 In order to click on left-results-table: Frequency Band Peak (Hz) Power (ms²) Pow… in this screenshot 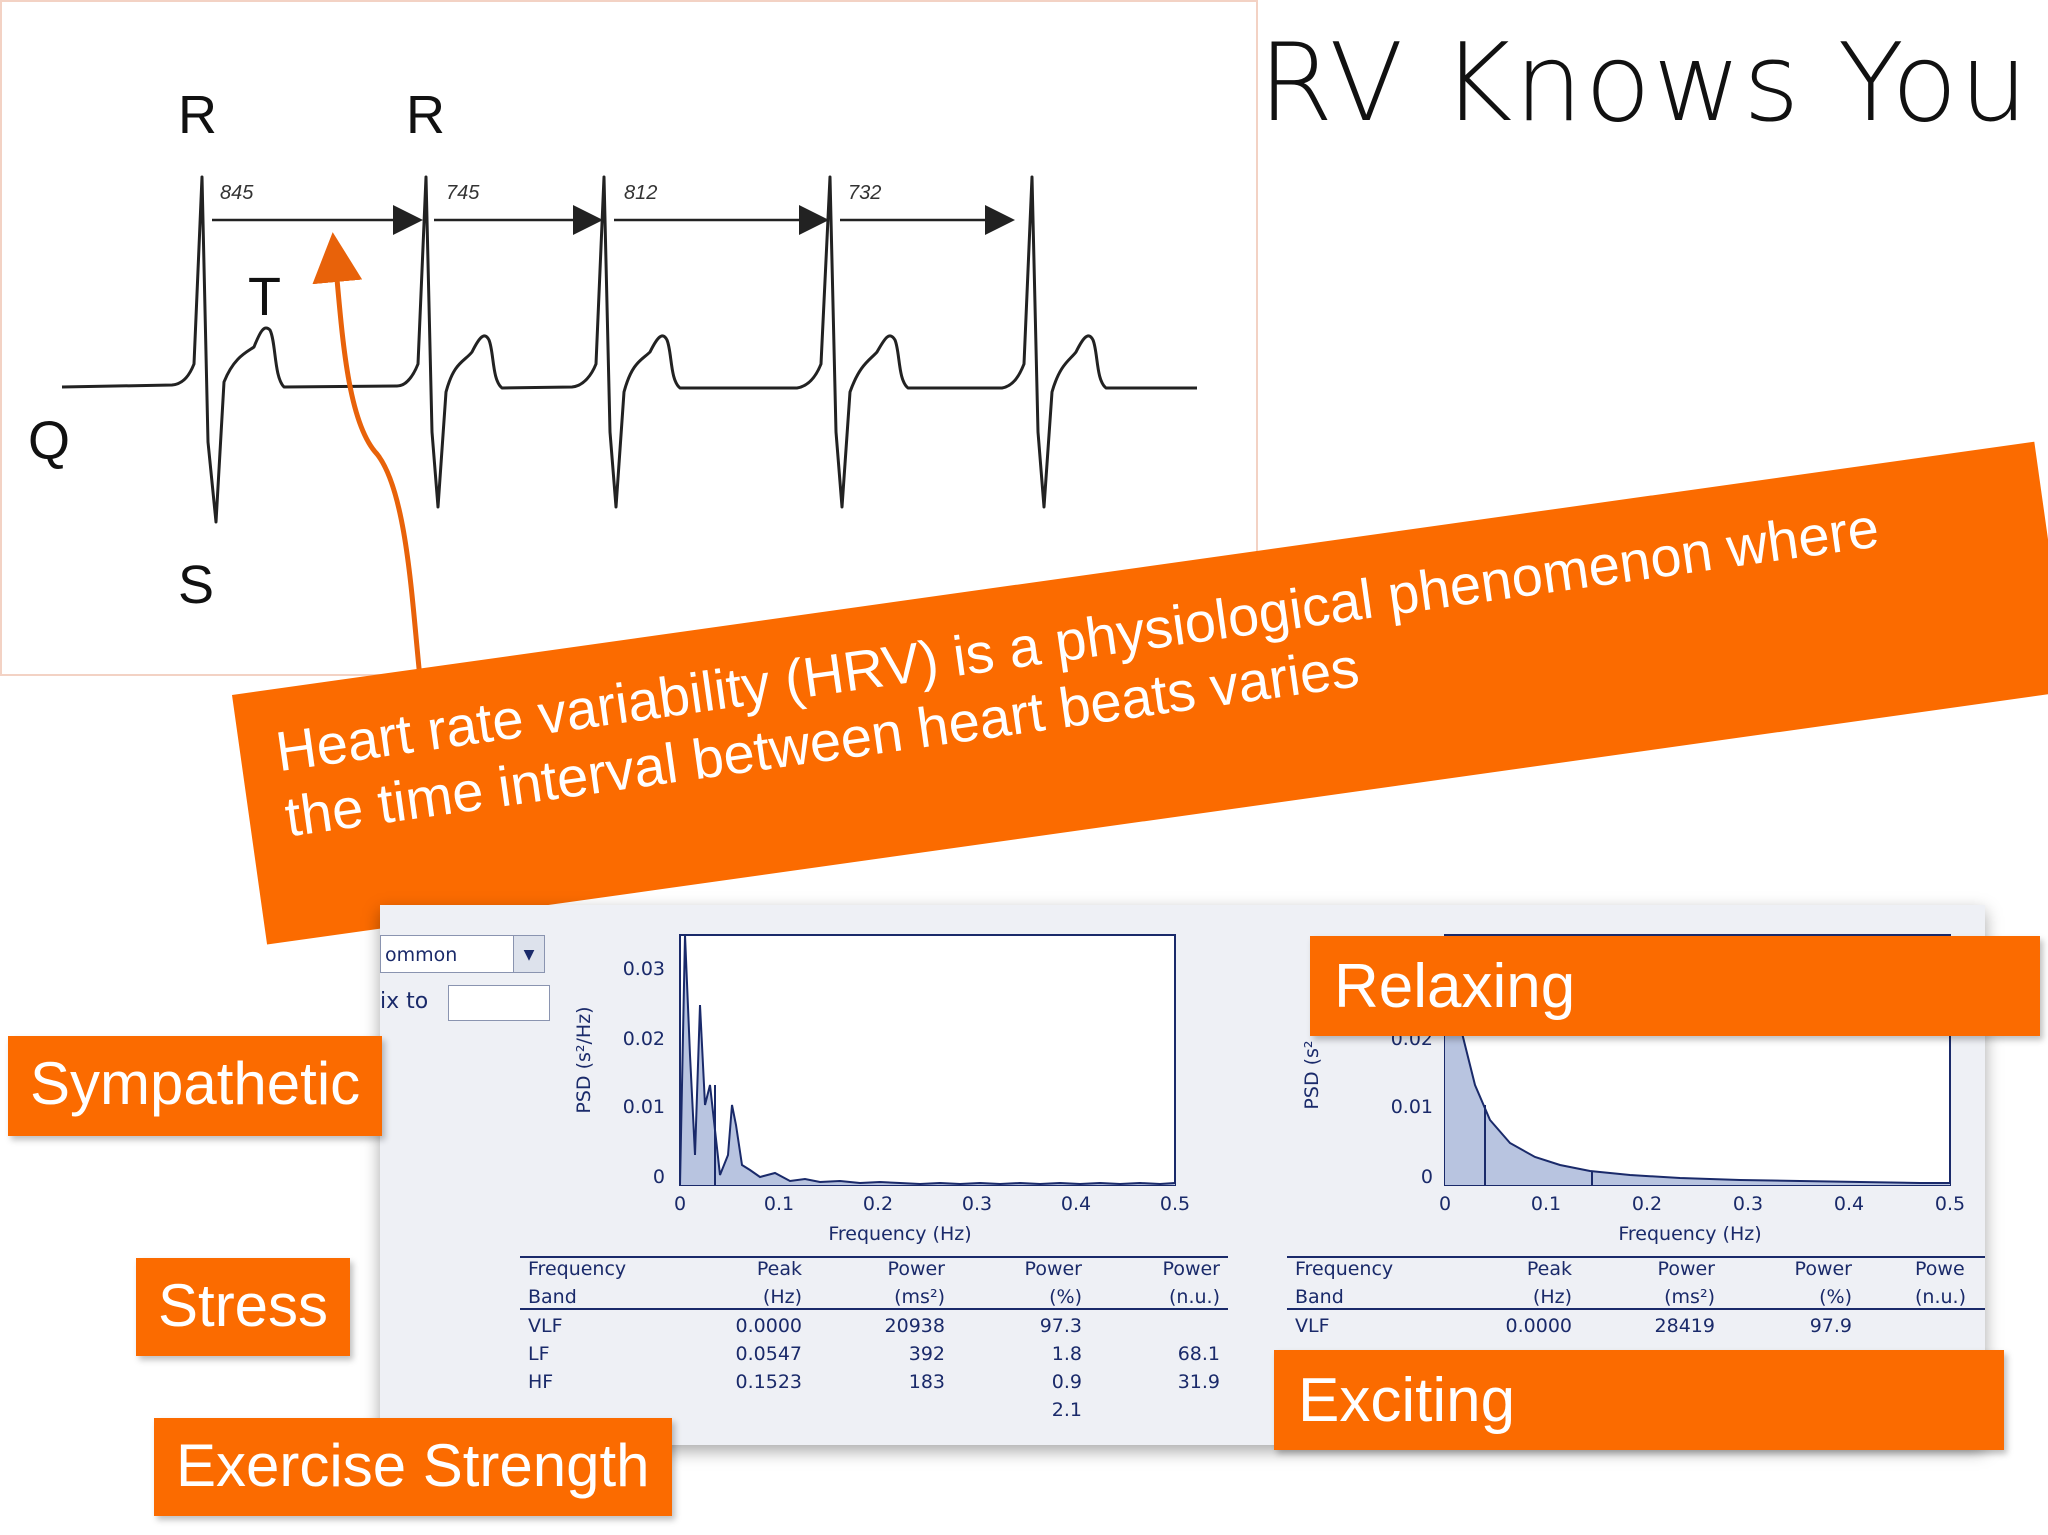, I will do `click(874, 1338)`.